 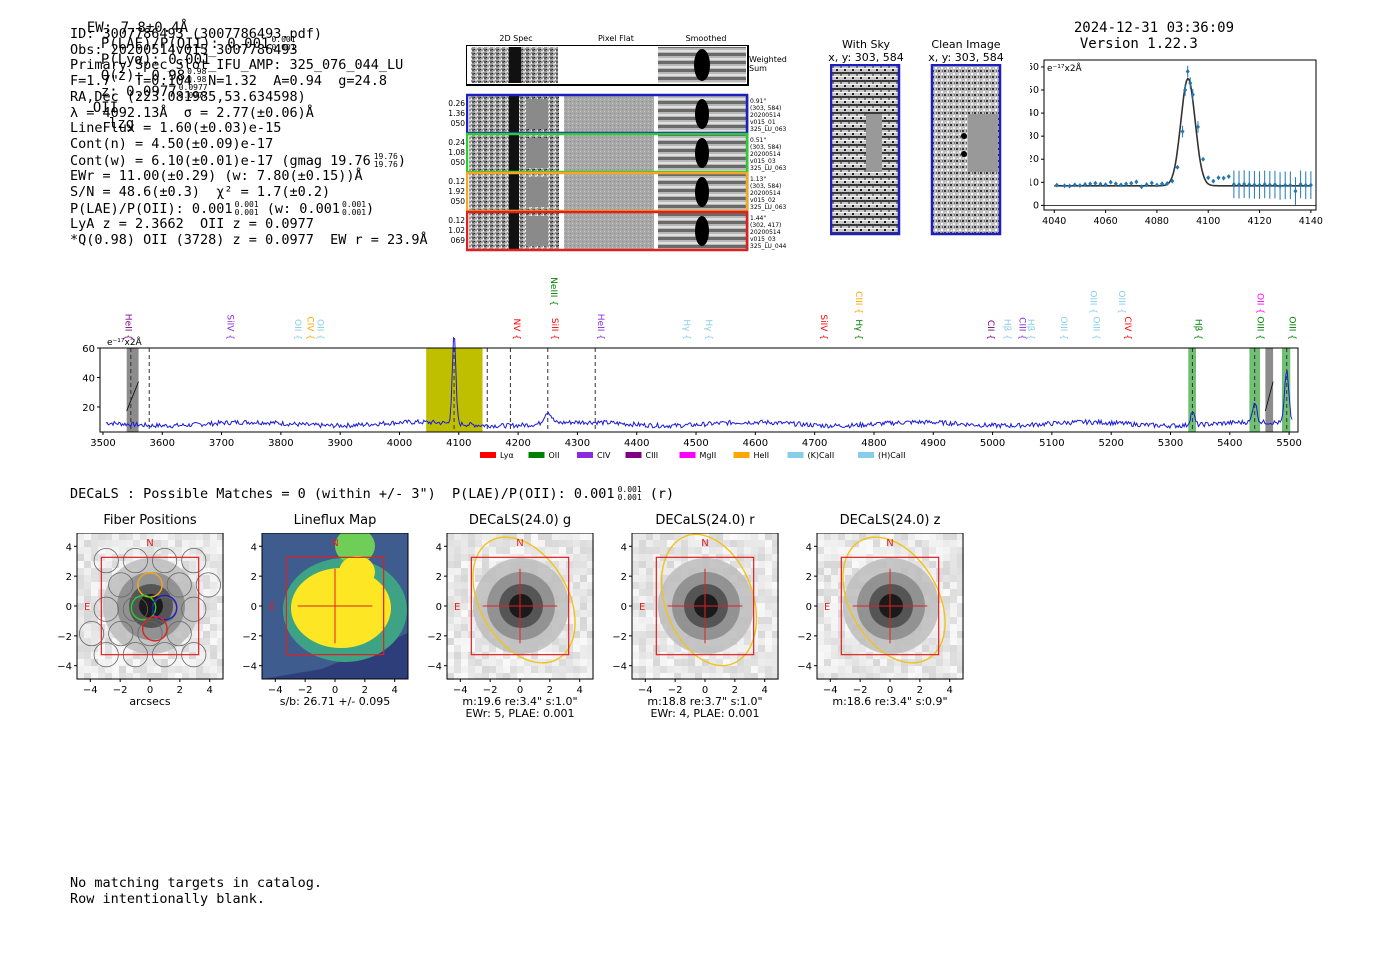 What do you see at coordinates (804, 637) in the screenshot?
I see `decals-panel-4-ytick-label-1: −2` at bounding box center [804, 637].